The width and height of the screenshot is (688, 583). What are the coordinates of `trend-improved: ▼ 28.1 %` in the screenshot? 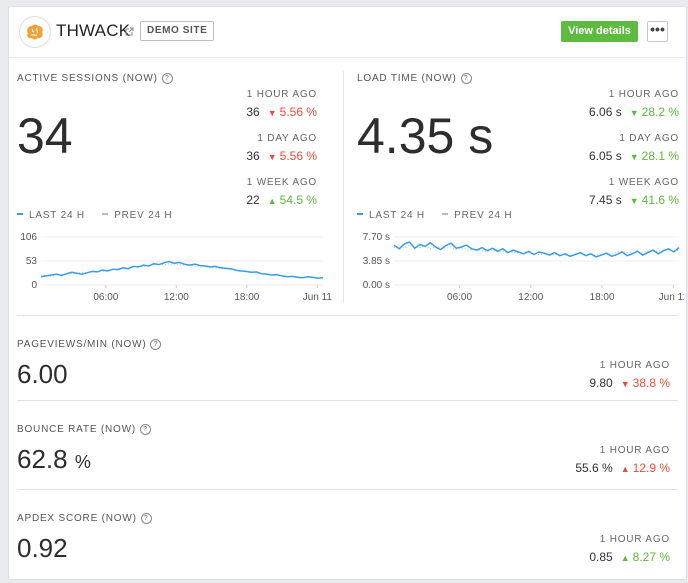 It's located at (654, 156).